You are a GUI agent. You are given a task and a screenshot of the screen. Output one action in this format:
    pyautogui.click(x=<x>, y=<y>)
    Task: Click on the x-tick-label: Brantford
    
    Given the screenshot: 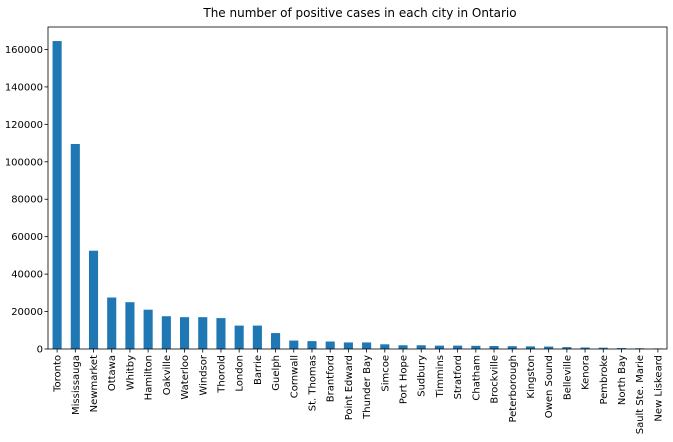 What is the action you would take?
    pyautogui.click(x=331, y=378)
    